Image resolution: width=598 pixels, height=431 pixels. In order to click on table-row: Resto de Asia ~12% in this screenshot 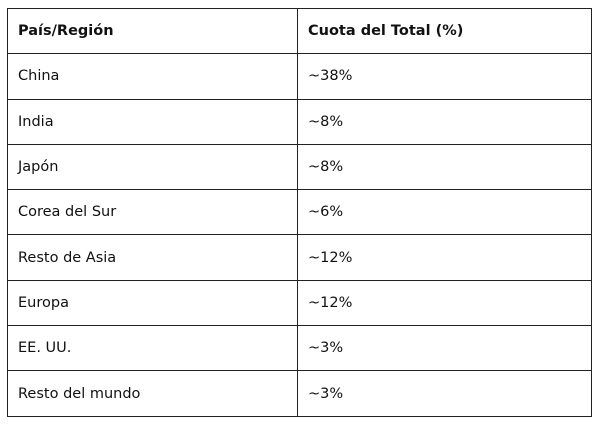, I will do `click(299, 257)`.